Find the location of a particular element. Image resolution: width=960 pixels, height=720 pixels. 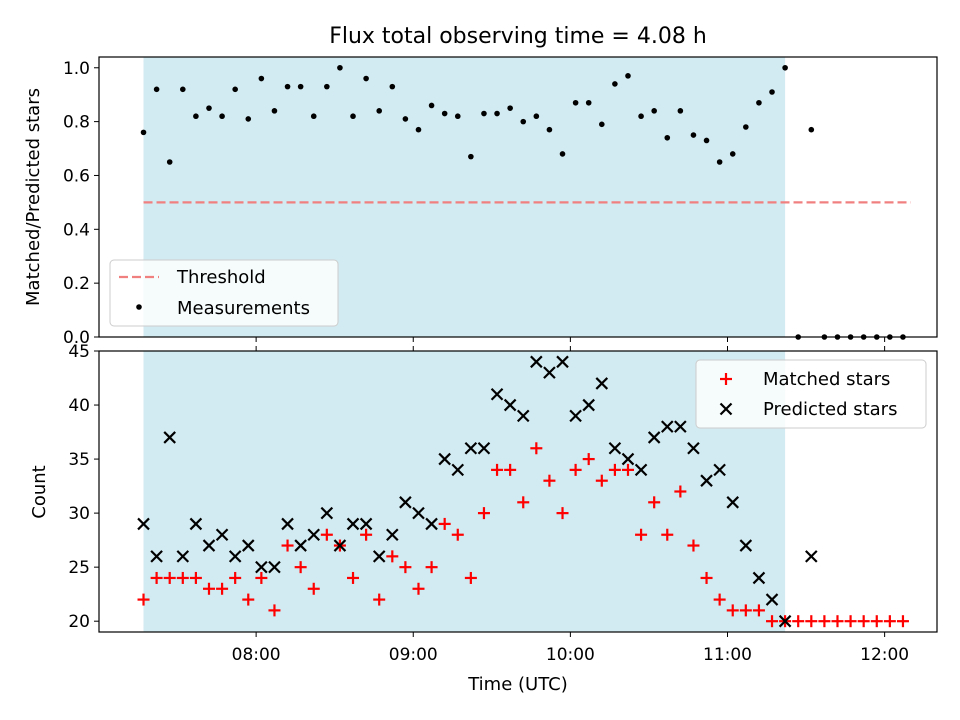

top-y-tick-label: 1.0 is located at coordinates (76, 69).